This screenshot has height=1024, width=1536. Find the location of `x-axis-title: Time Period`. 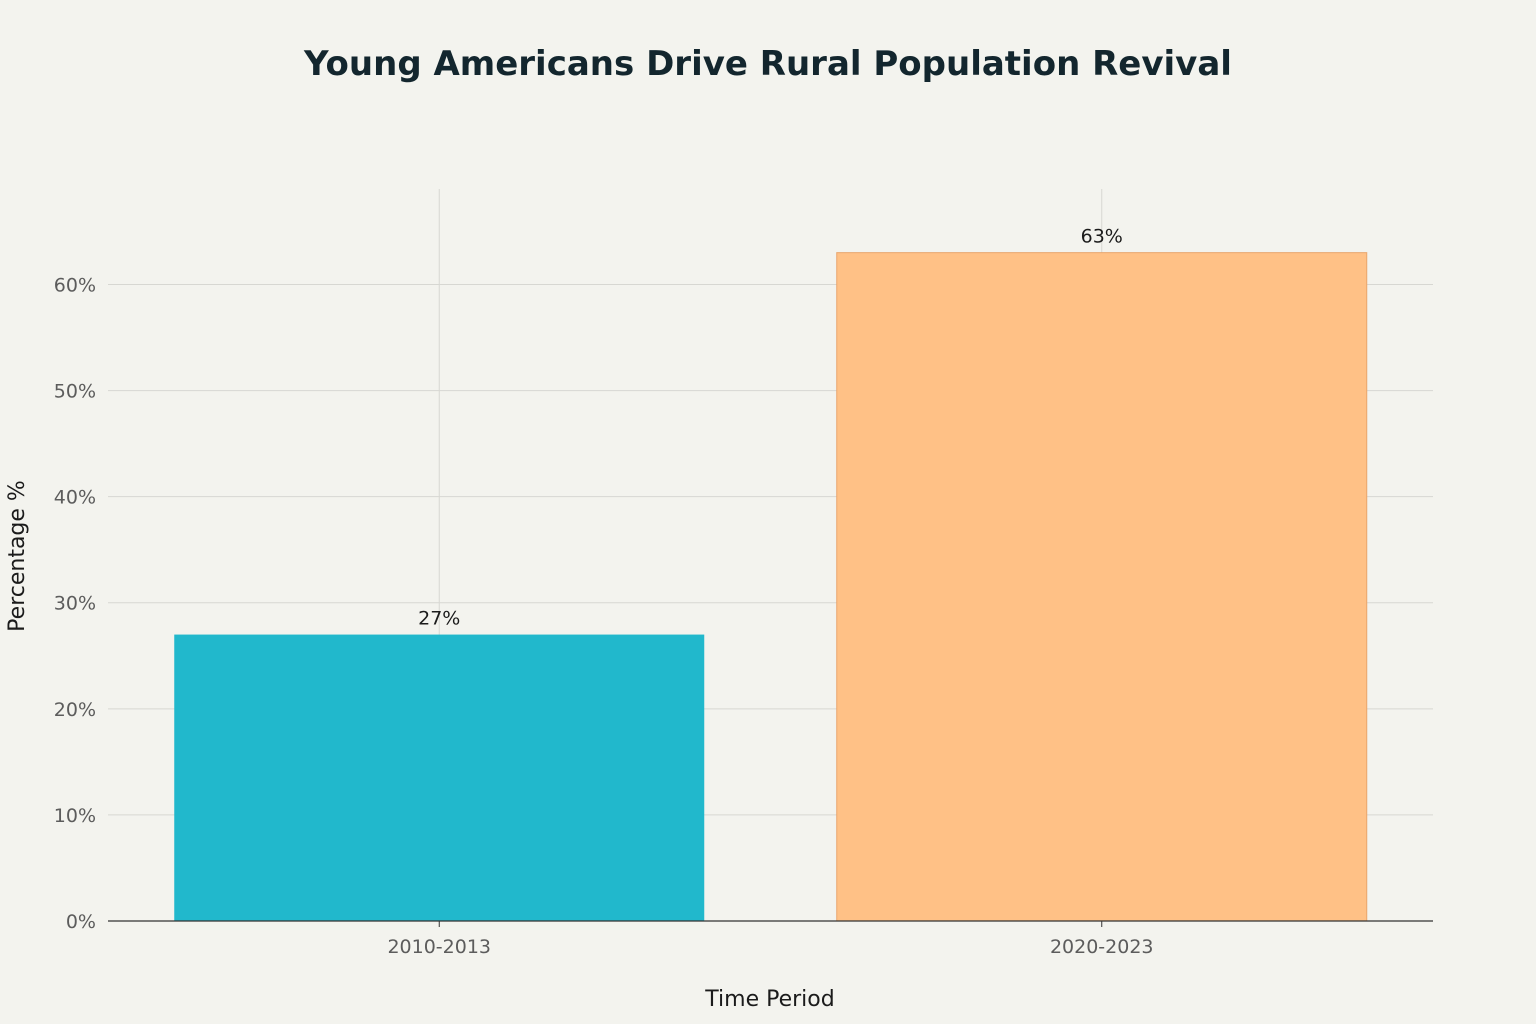

x-axis-title: Time Period is located at coordinates (769, 999).